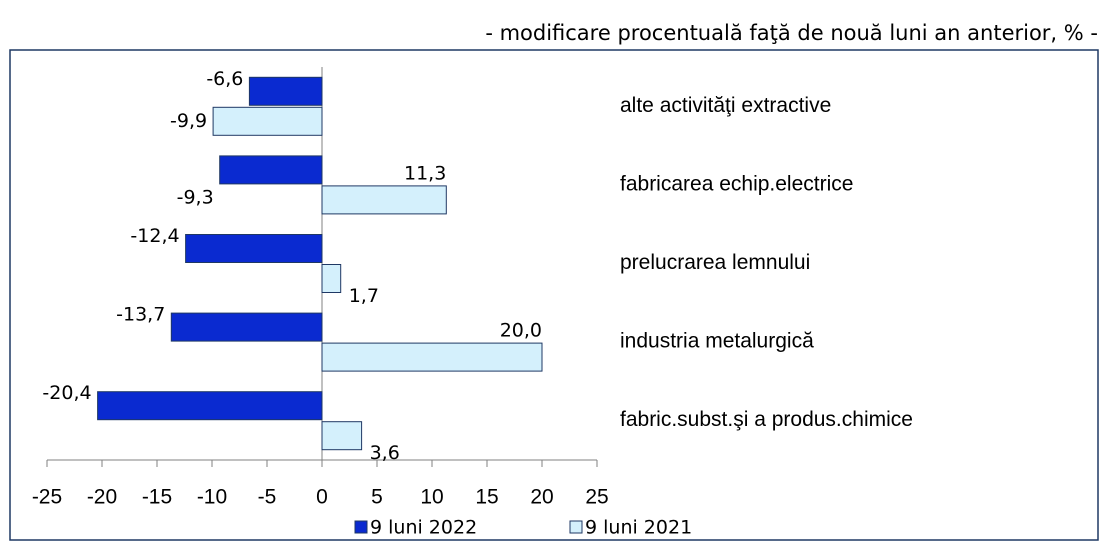 This screenshot has width=1103, height=544. Describe the element at coordinates (188, 121) in the screenshot. I see `value-label: -9,9` at that location.